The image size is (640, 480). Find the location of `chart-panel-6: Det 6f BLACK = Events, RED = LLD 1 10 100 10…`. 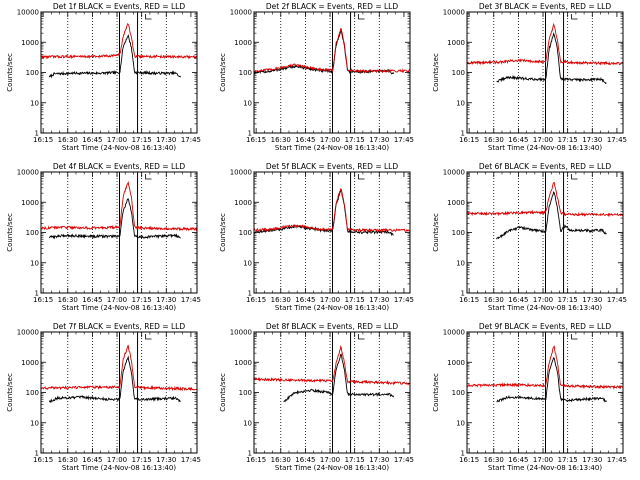

chart-panel-6: Det 6f BLACK = Events, RED = LLD 1 10 100 10… is located at coordinates (529, 237).